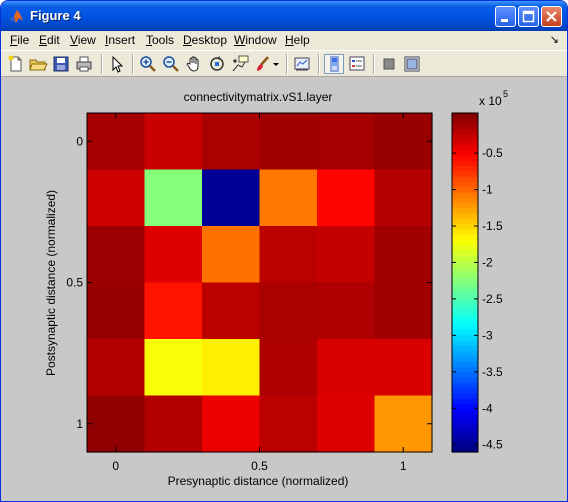  What do you see at coordinates (287, 64) in the screenshot?
I see `toolbar-separator` at bounding box center [287, 64].